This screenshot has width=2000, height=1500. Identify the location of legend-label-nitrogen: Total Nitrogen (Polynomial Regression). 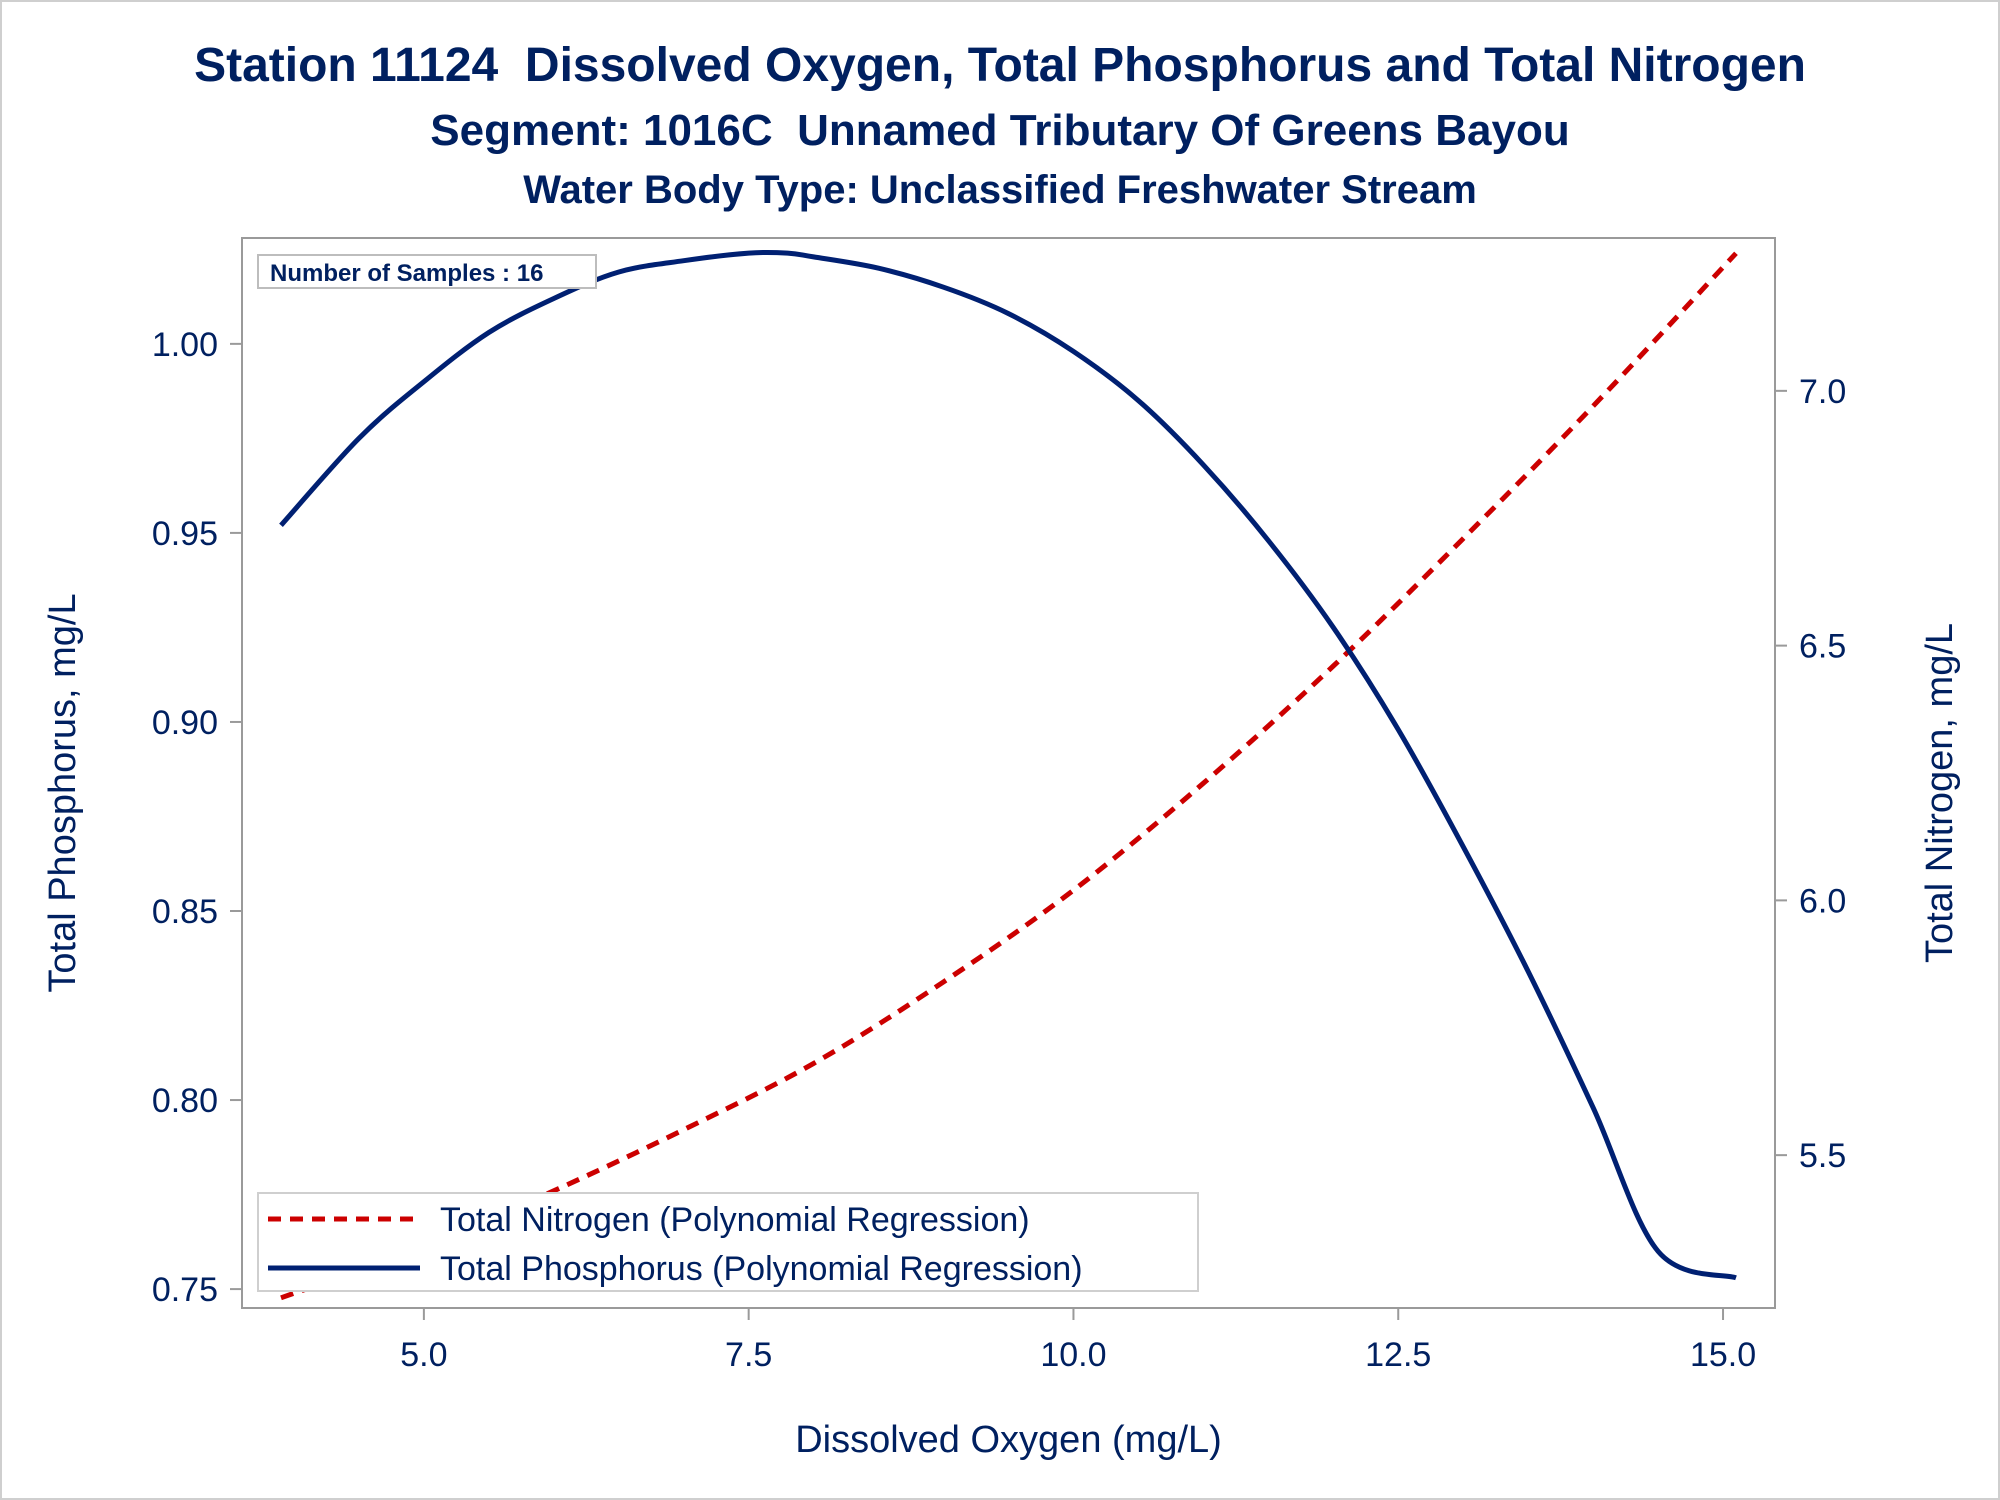
(735, 1220).